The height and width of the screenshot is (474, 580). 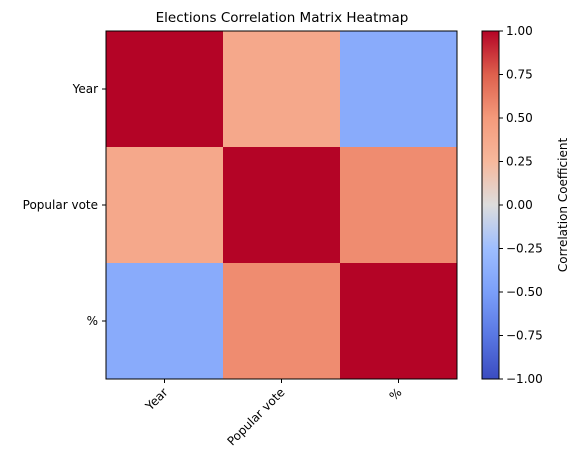 What do you see at coordinates (490, 205) in the screenshot?
I see `colorbar` at bounding box center [490, 205].